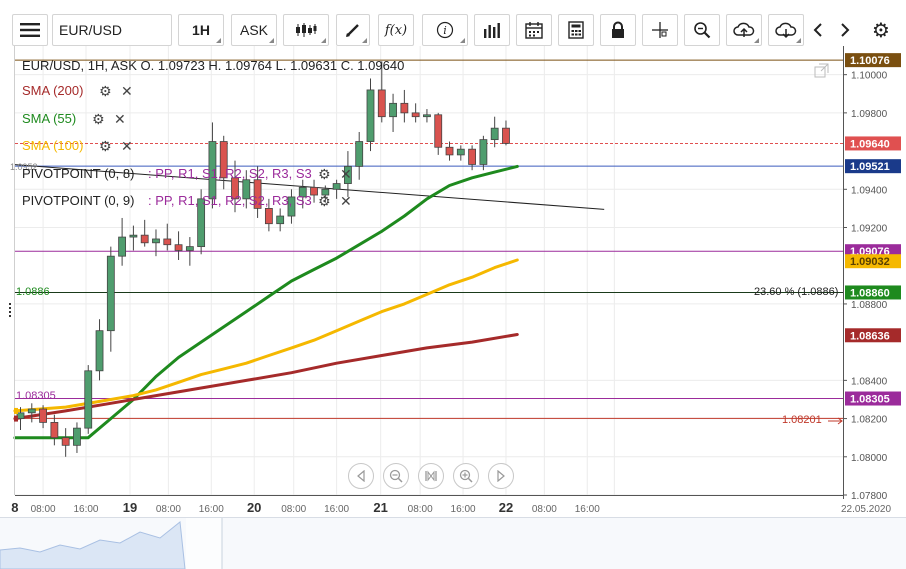 This screenshot has height=569, width=906. Describe the element at coordinates (869, 458) in the screenshot. I see `y-tick-label: 1.08000` at that location.